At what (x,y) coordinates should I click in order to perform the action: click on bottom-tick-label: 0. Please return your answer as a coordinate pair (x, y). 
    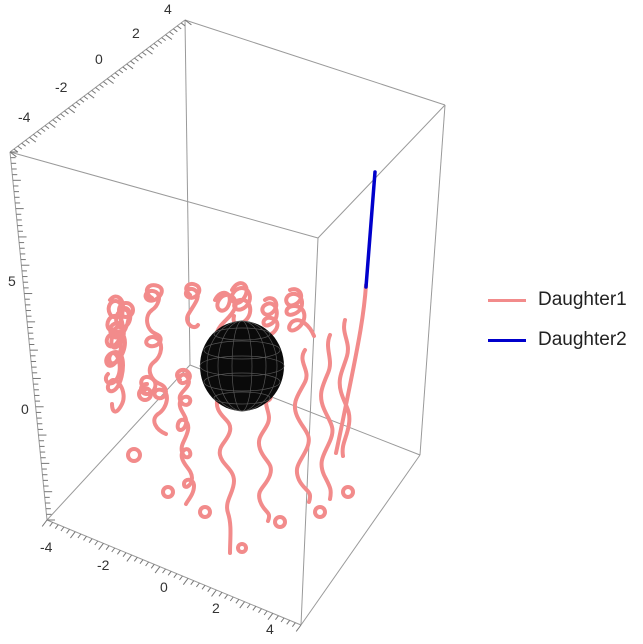
    Looking at the image, I should click on (164, 587).